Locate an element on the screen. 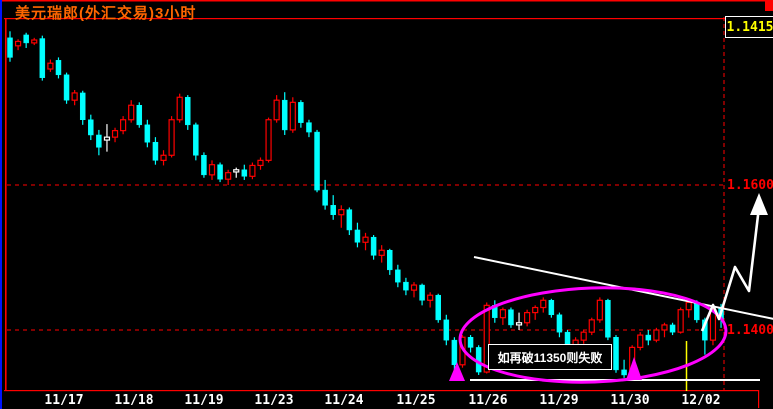 This screenshot has width=773, height=409. x-axis-date-label: 11/29 is located at coordinates (559, 400).